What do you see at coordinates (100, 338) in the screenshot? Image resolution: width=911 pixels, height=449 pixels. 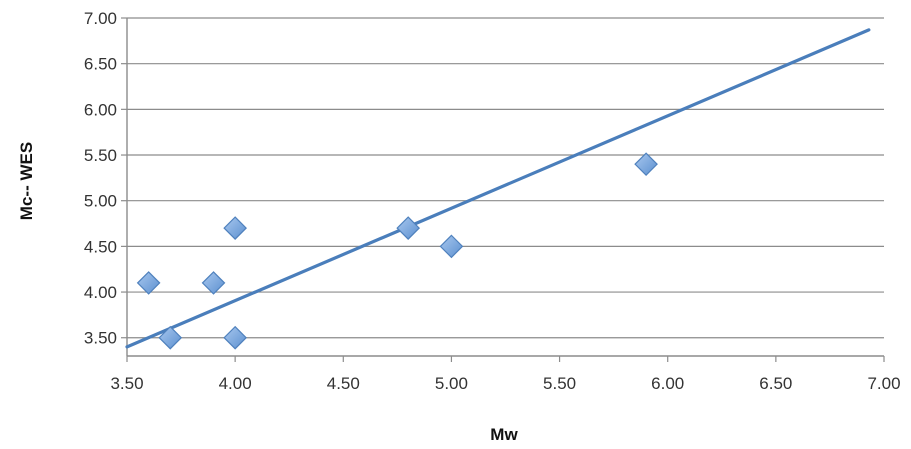 I see `y-tick-label-3.50: 3.50` at bounding box center [100, 338].